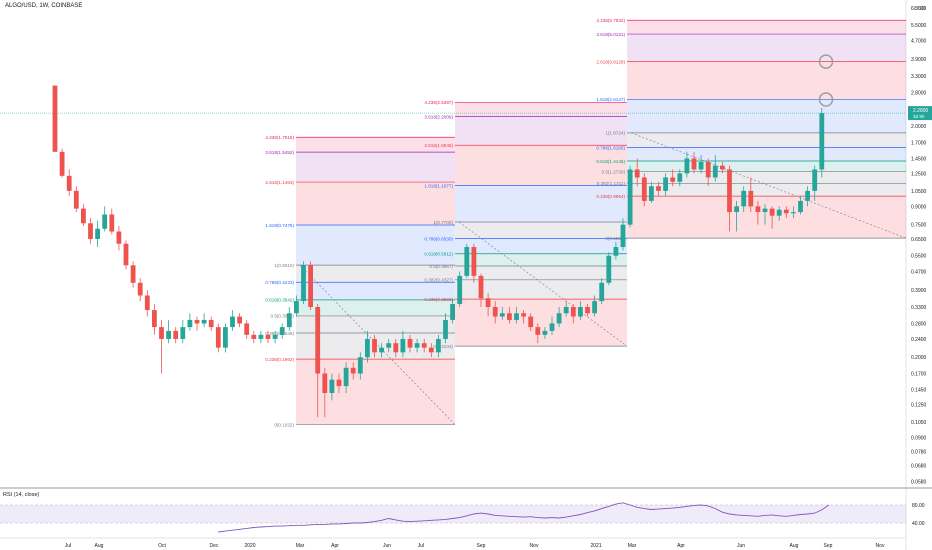 This screenshot has width=932, height=550. Describe the element at coordinates (919, 127) in the screenshot. I see `price-axis-tick: 2.0000` at that location.